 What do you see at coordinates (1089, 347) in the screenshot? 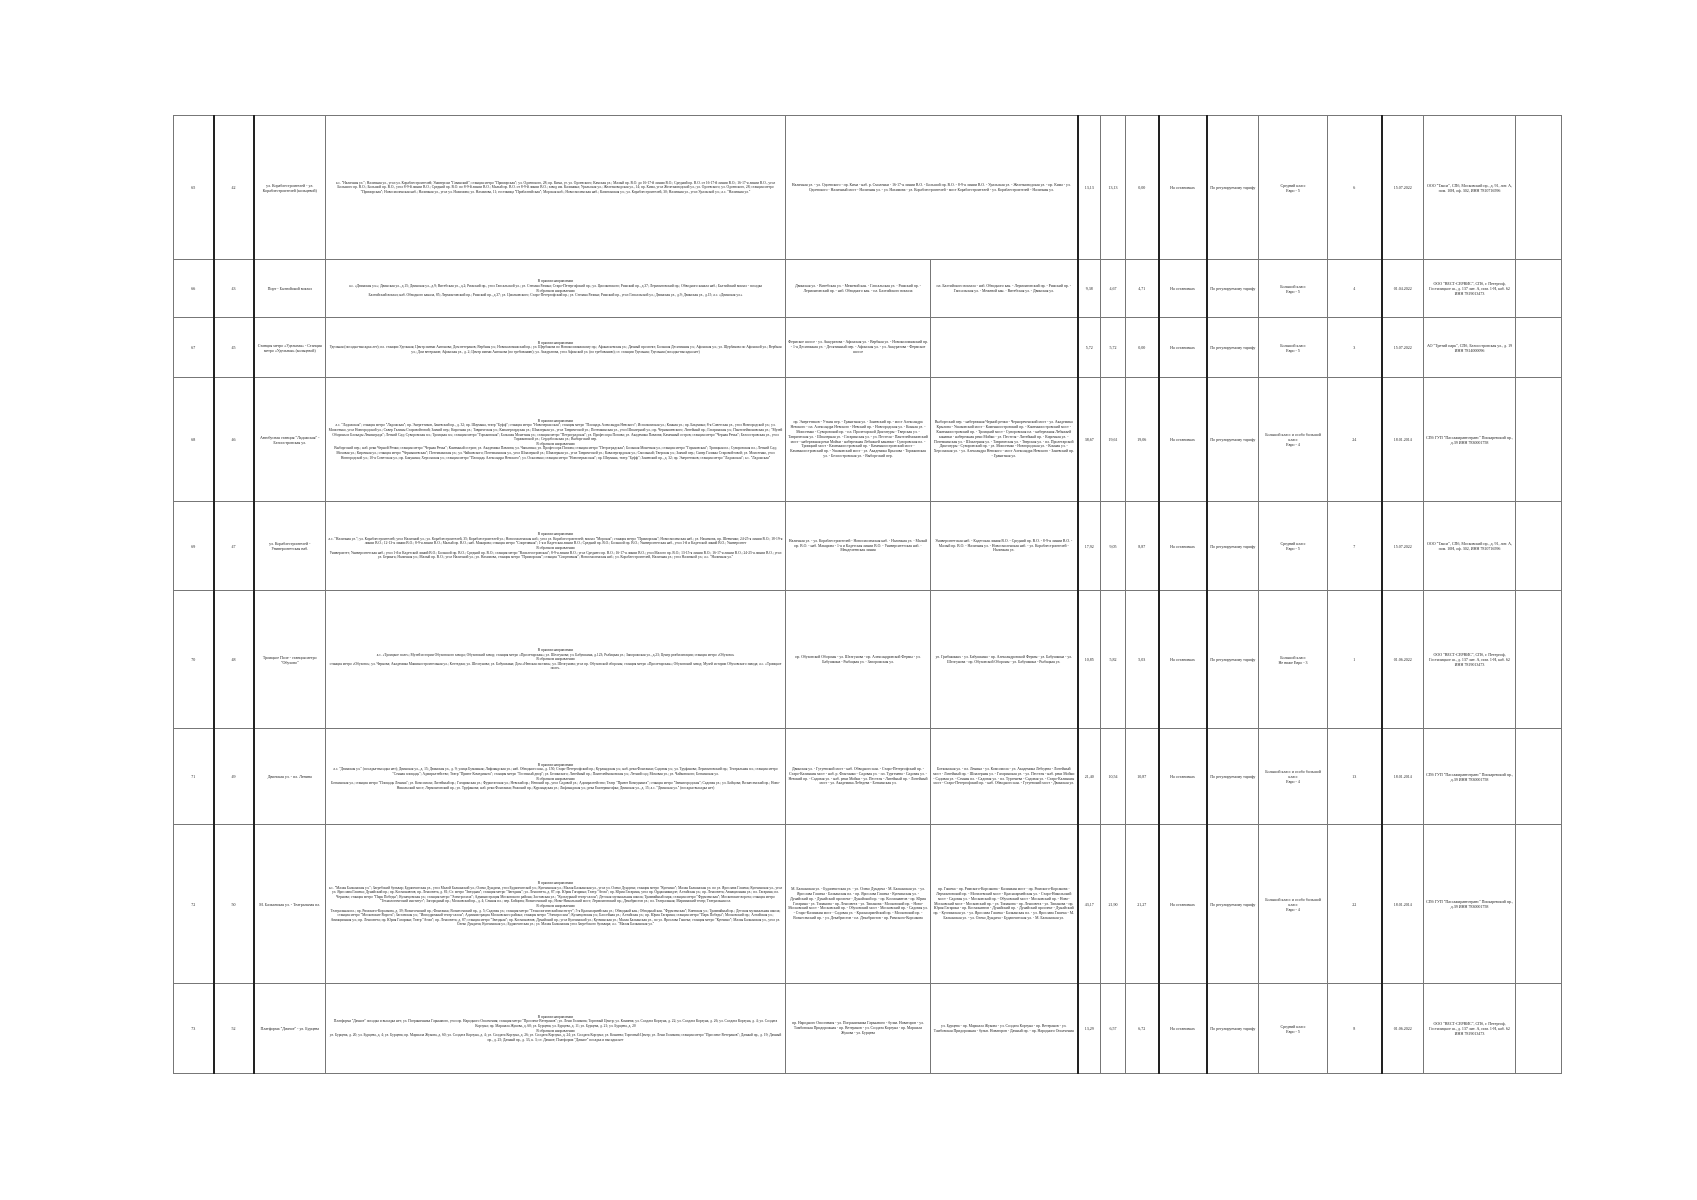
I see `length-total-cell: 5,72` at bounding box center [1089, 347].